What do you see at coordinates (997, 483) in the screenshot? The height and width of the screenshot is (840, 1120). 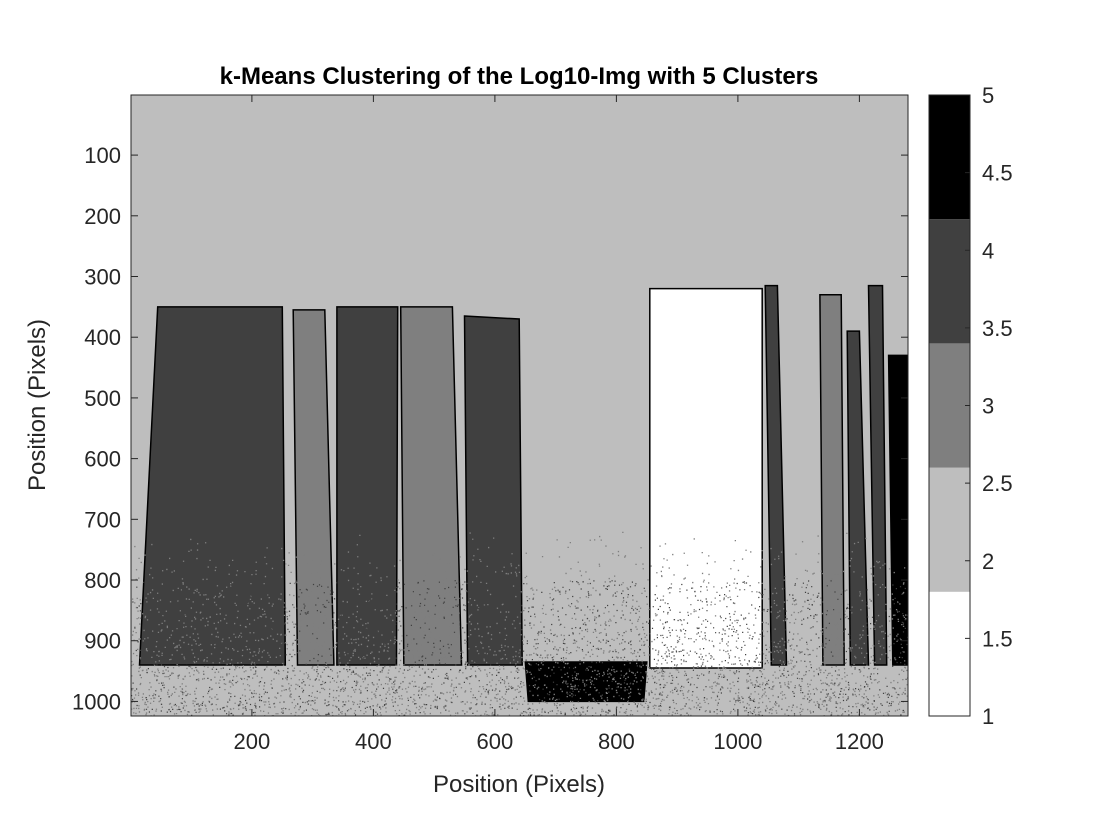 I see `colorbar-tick-label: 2.5` at bounding box center [997, 483].